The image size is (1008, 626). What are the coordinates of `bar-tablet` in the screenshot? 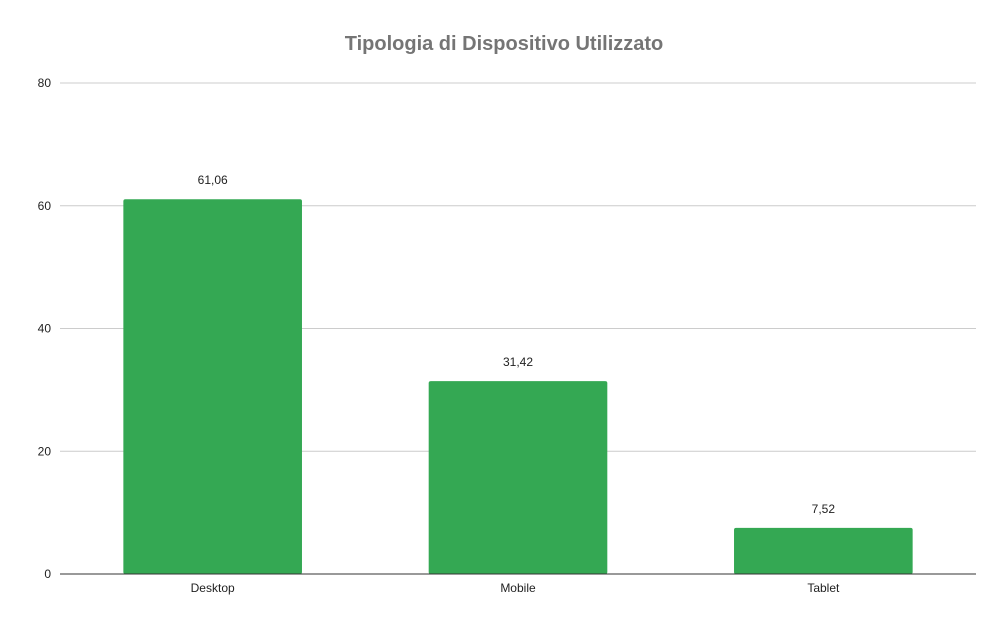 It's located at (823, 550).